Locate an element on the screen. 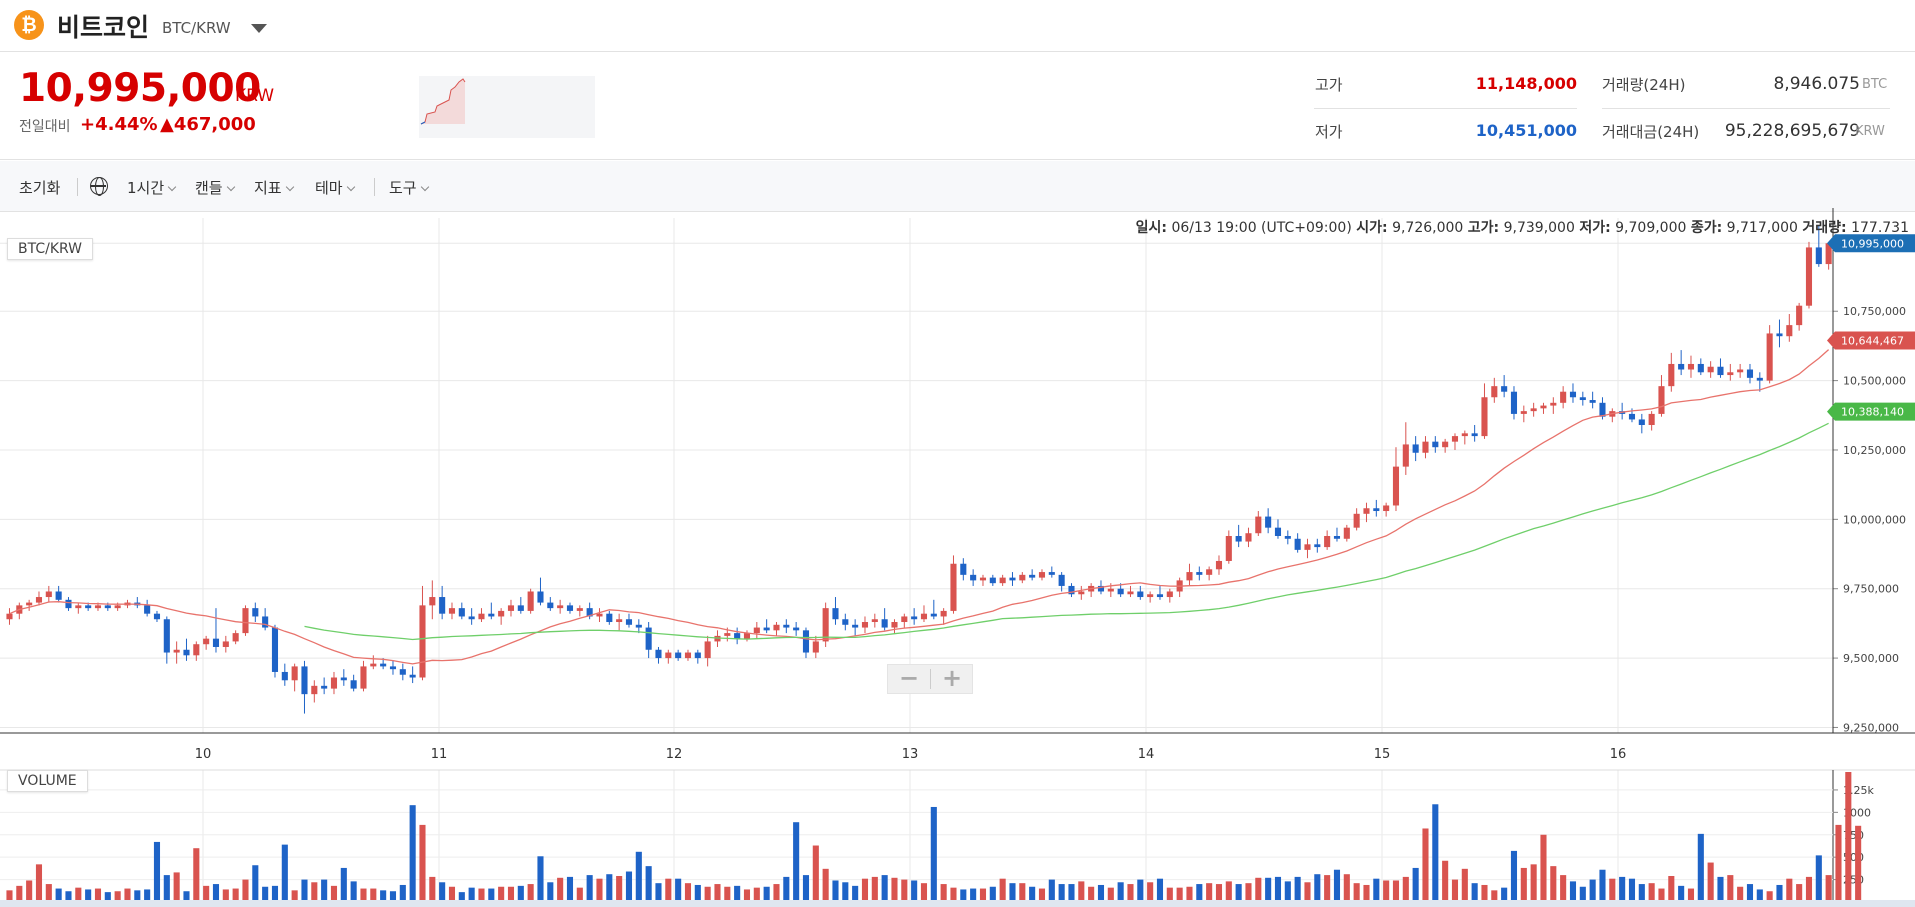 This screenshot has width=1915, height=907. stat-divider is located at coordinates (1445, 108).